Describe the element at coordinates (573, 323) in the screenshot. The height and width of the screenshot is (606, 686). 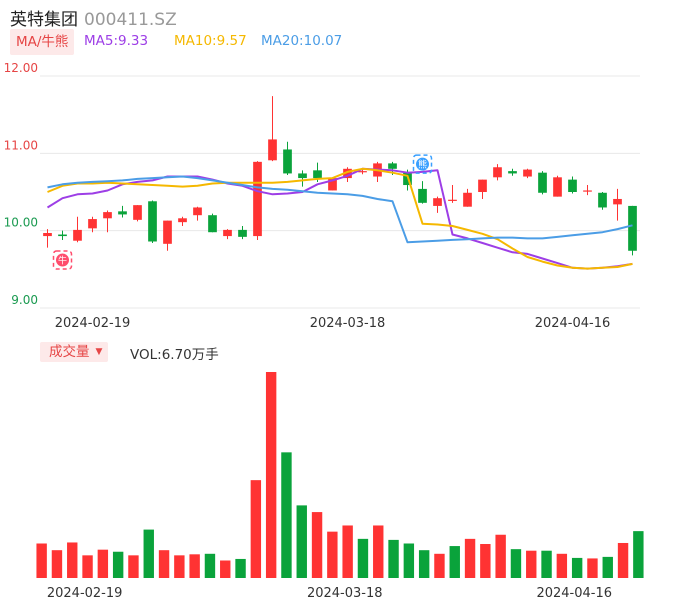
I see `x-tick-label: 2024-04-16` at that location.